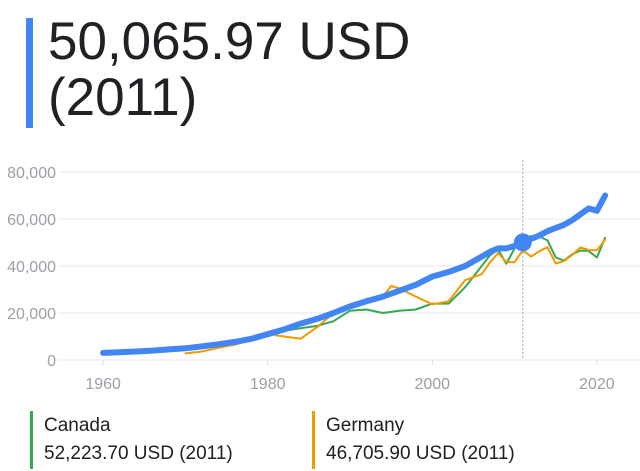 This screenshot has height=471, width=640. Describe the element at coordinates (268, 383) in the screenshot. I see `x-tick-label: 1980` at that location.